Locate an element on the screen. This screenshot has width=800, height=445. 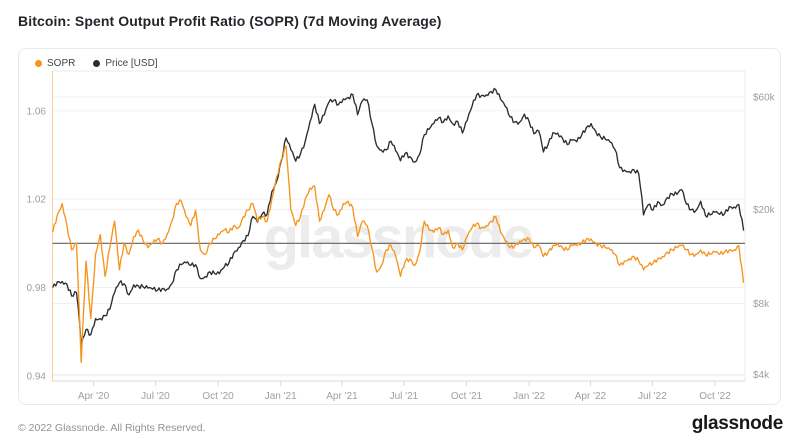
glassnode-logo: glassnode is located at coordinates (737, 423).